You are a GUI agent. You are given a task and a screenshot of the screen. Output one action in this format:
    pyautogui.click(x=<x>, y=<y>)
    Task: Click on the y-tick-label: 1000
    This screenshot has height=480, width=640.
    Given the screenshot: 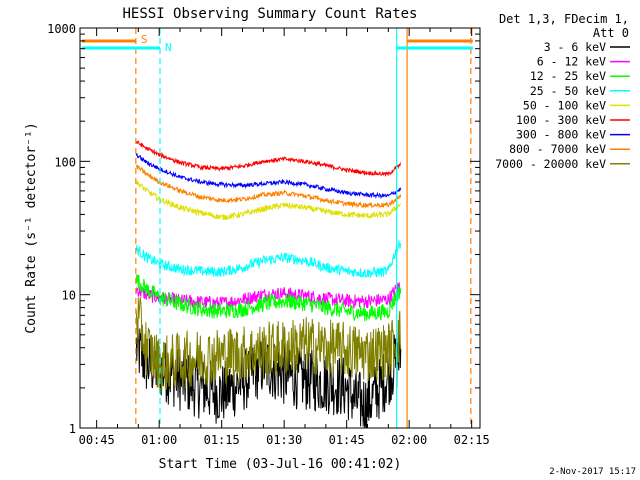 What is the action you would take?
    pyautogui.click(x=61, y=29)
    